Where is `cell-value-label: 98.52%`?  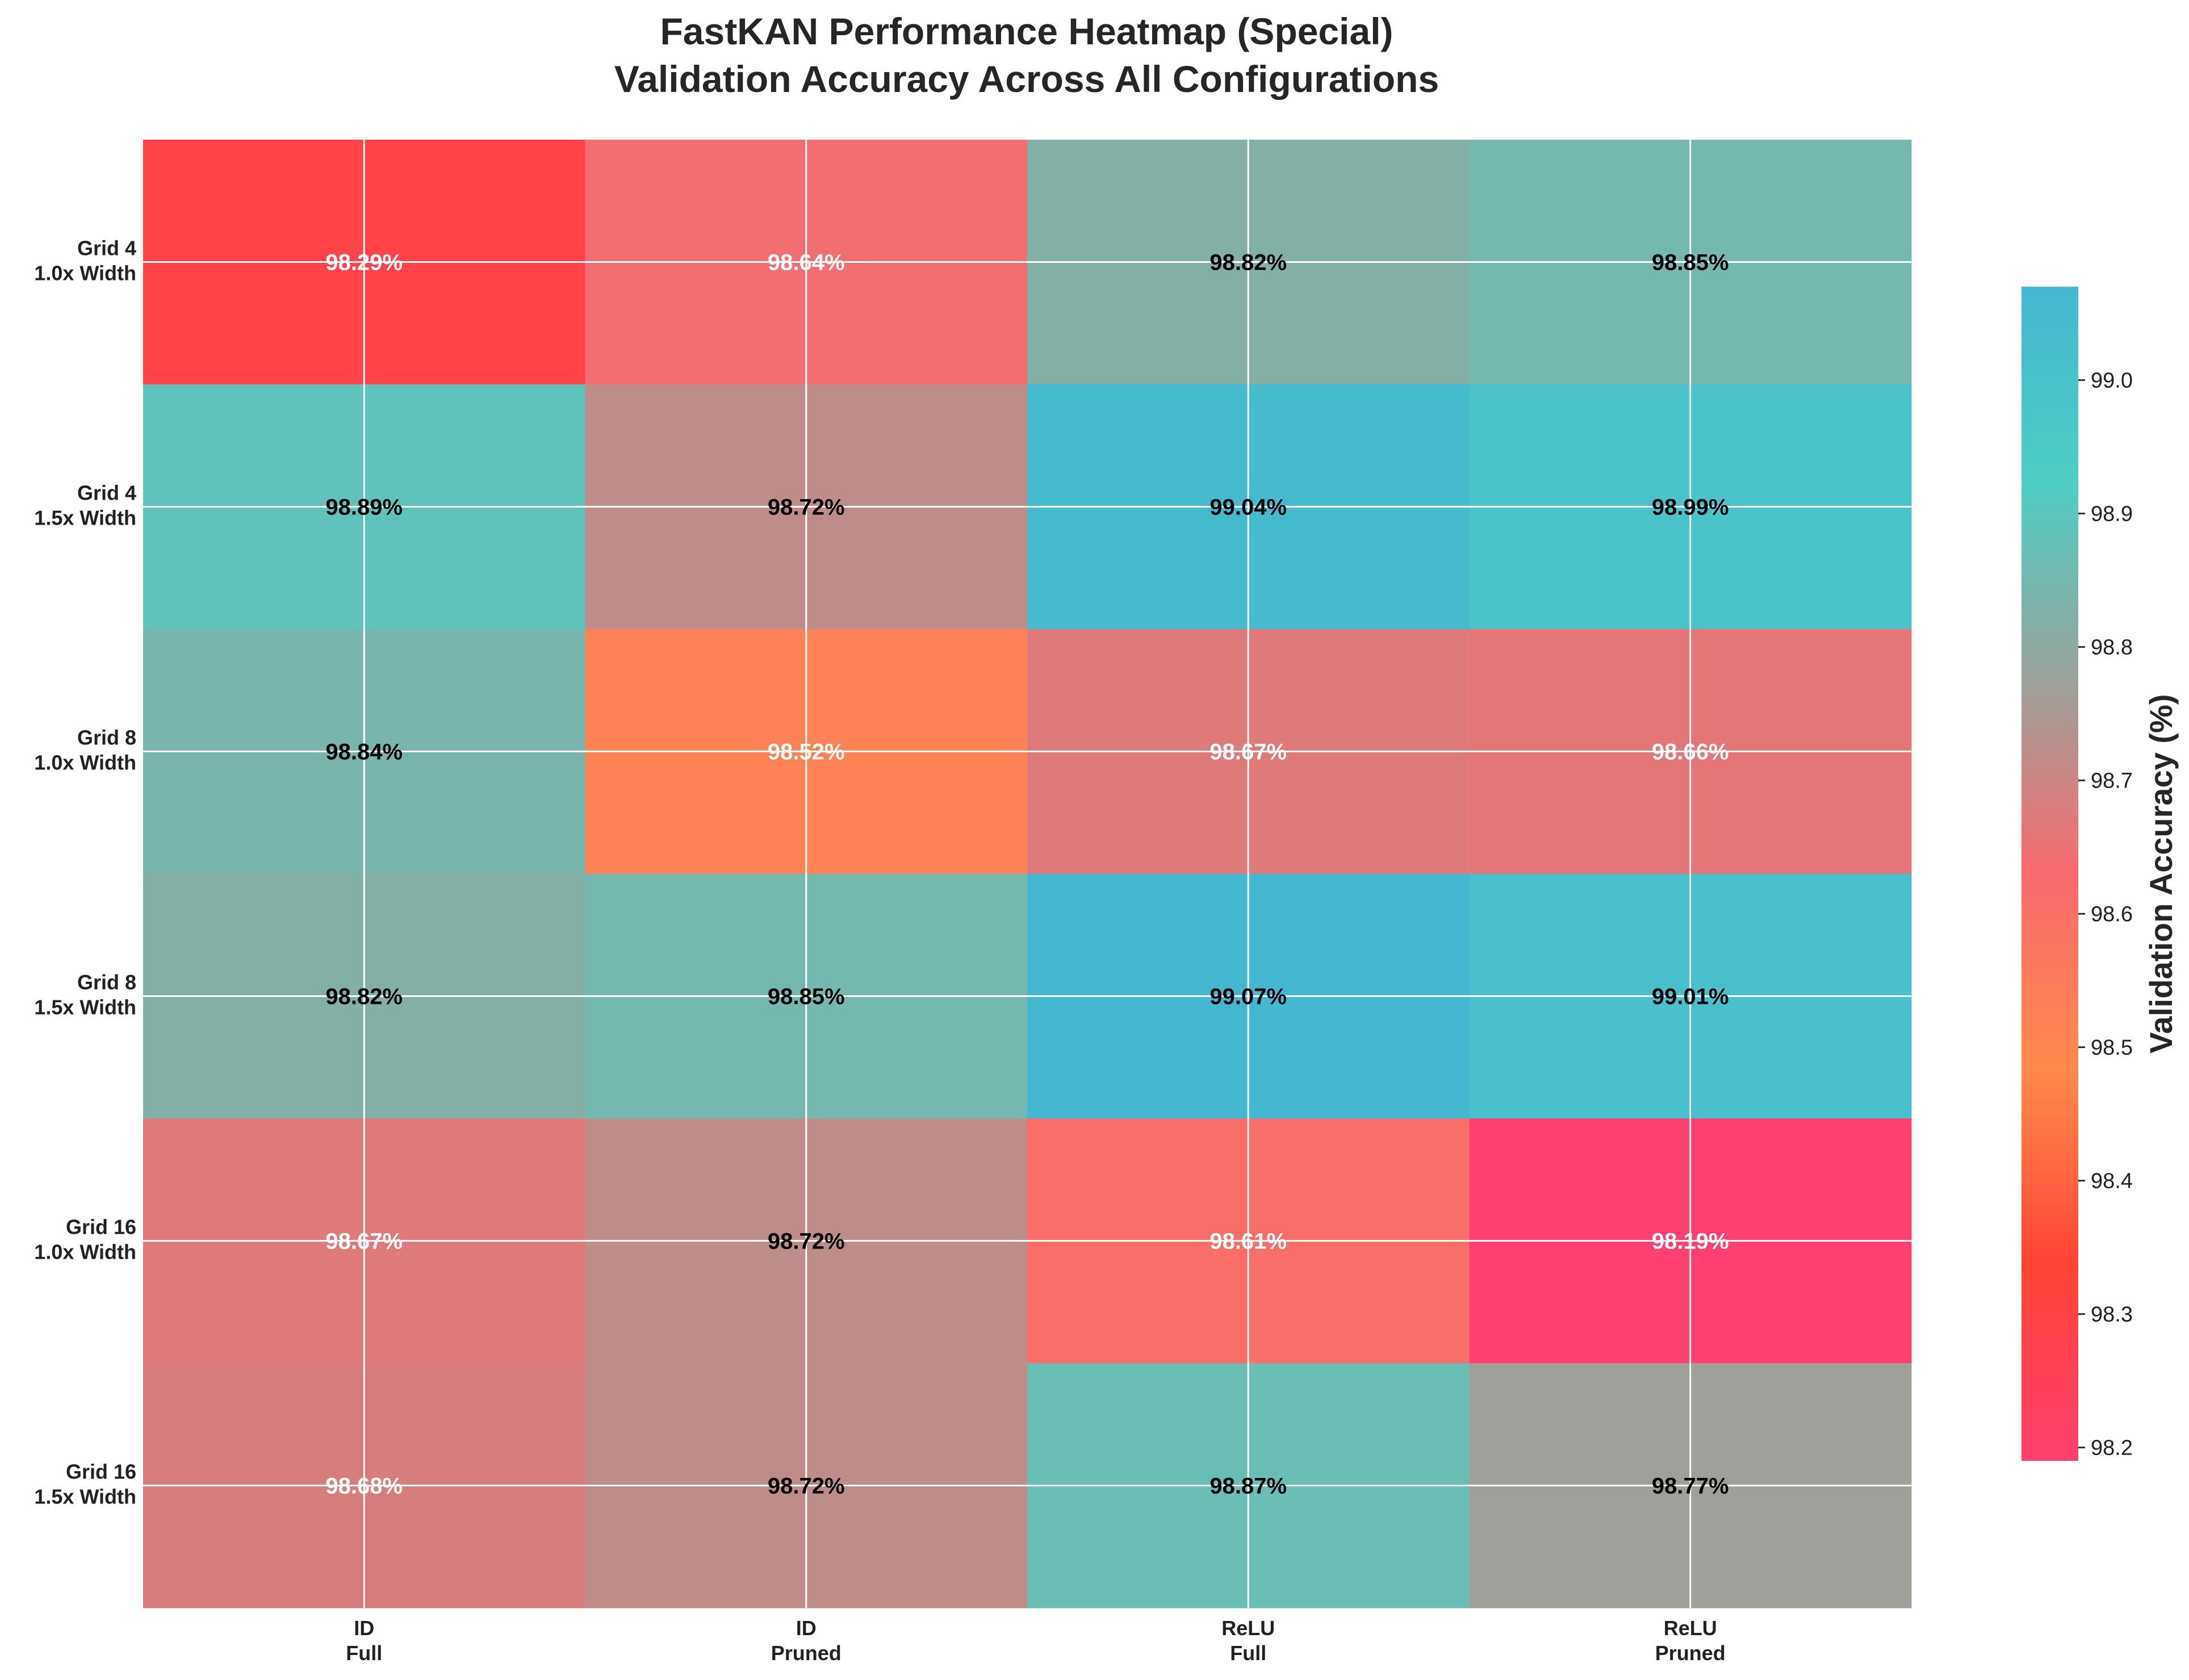 cell-value-label: 98.52% is located at coordinates (806, 753).